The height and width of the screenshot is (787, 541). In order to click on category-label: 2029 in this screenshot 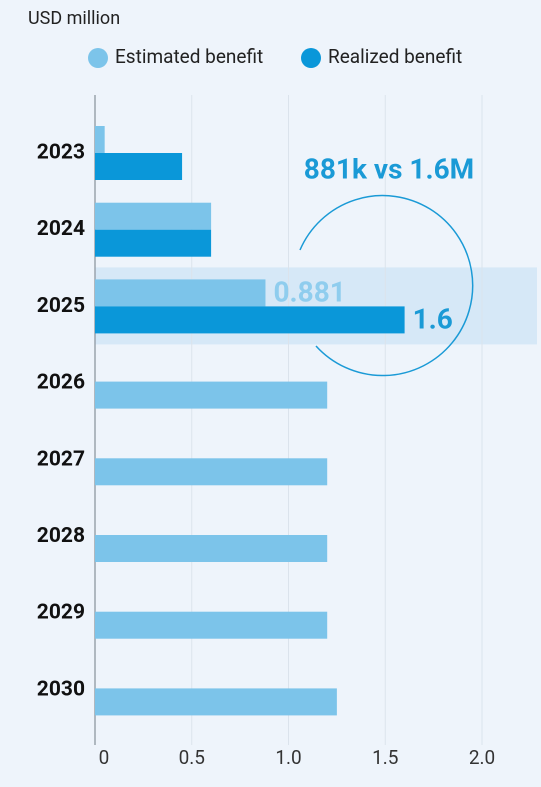, I will do `click(61, 613)`.